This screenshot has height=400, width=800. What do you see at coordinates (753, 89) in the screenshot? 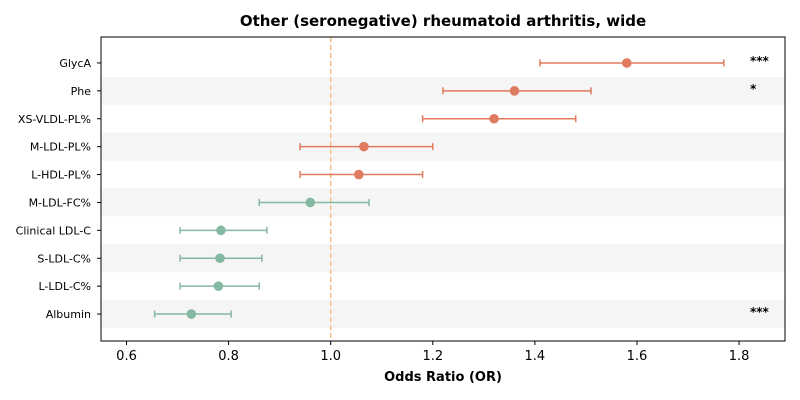
I see `significance-label: *` at bounding box center [753, 89].